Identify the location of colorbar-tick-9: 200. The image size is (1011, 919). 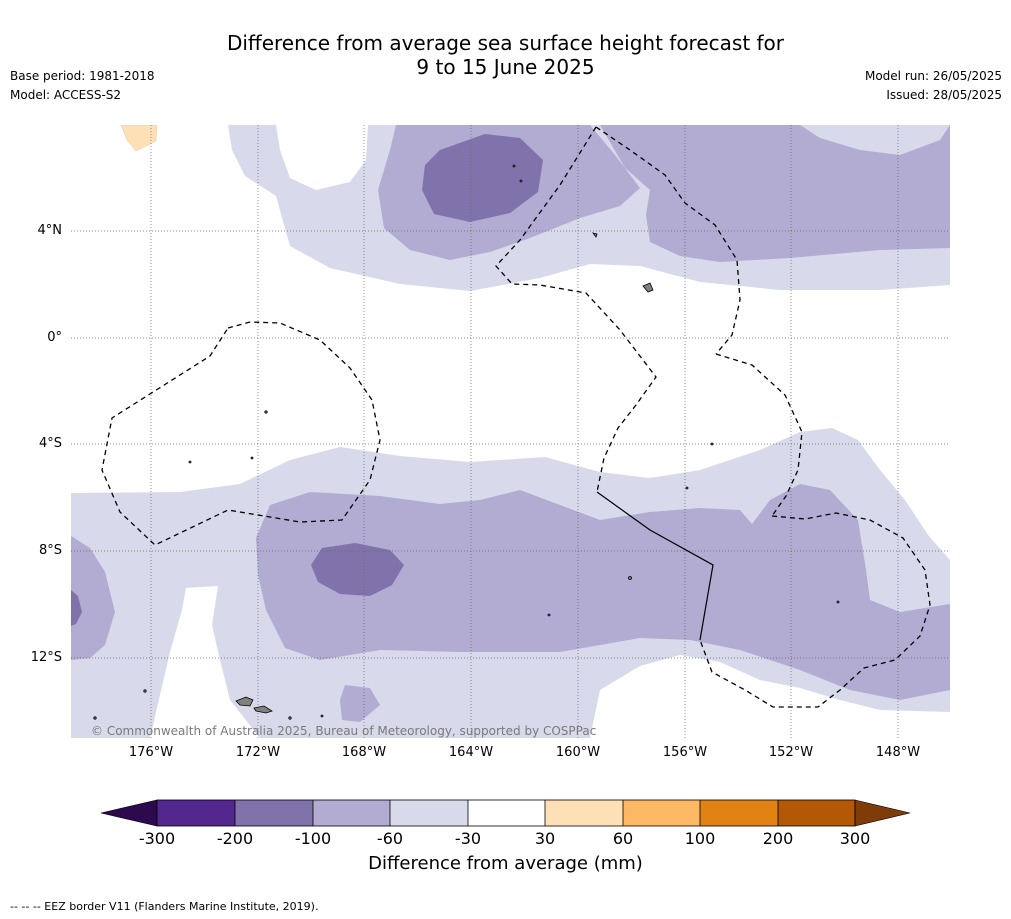
(778, 838).